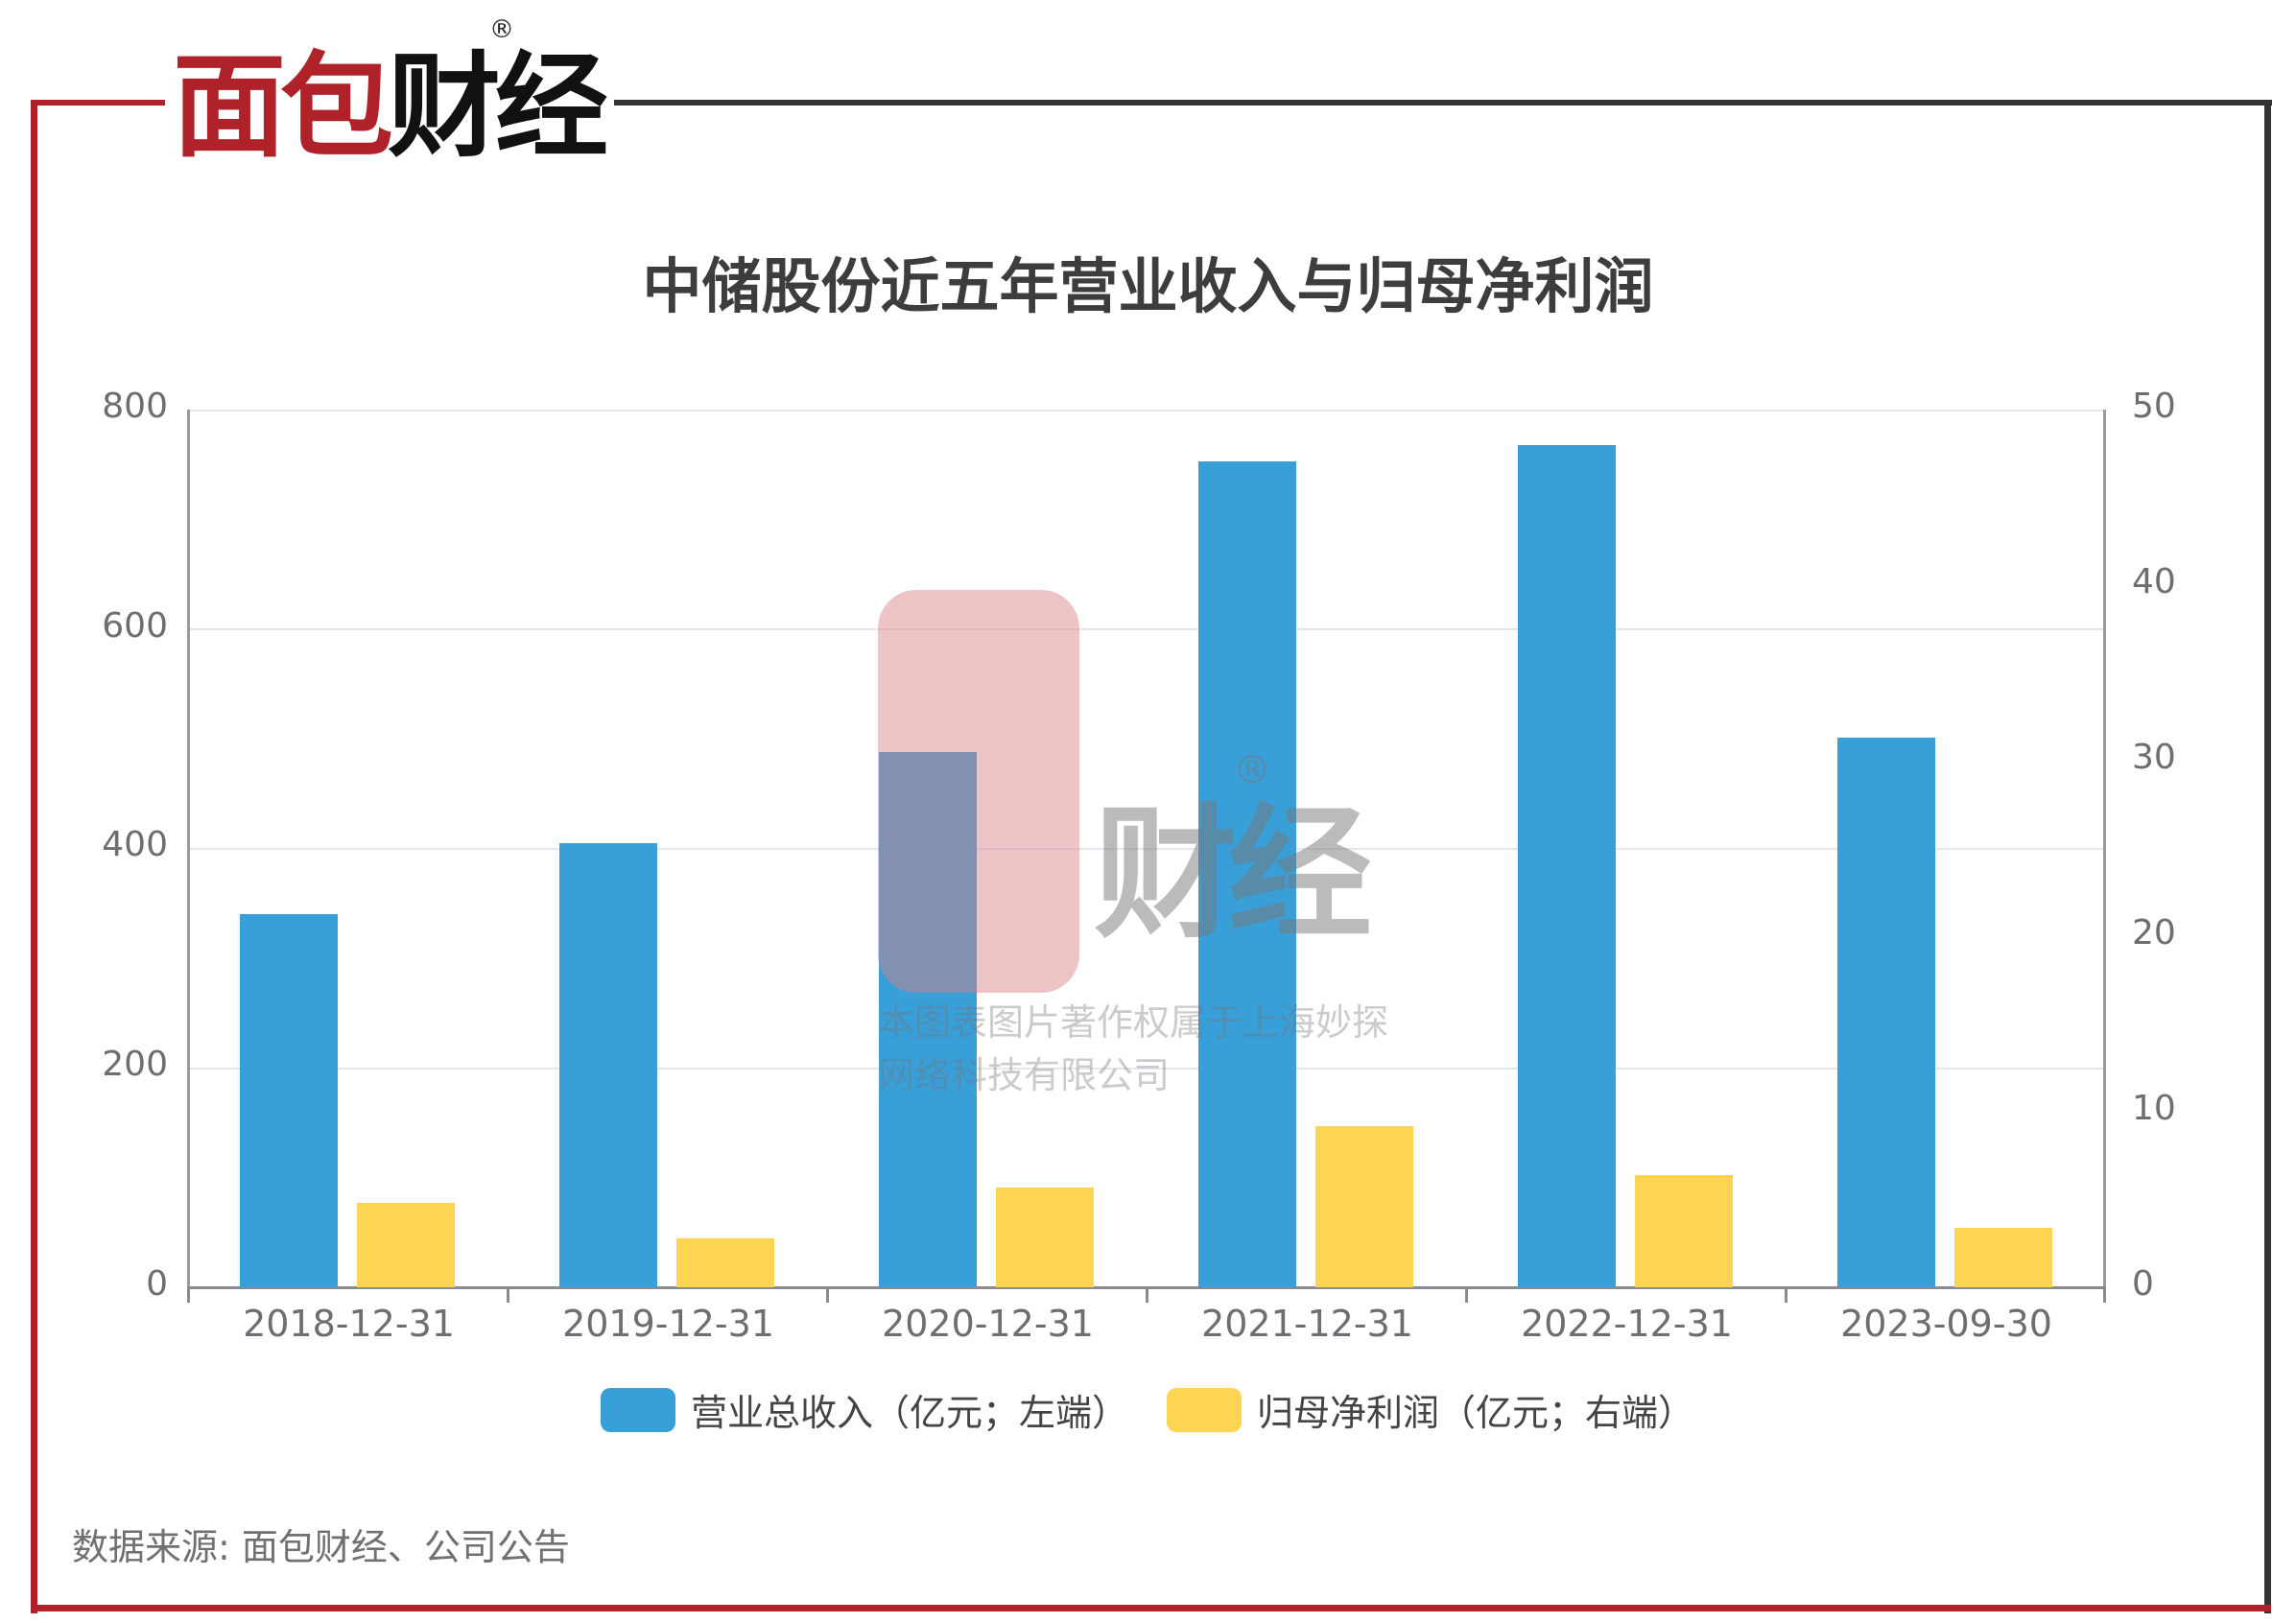 Image resolution: width=2296 pixels, height=1623 pixels. Describe the element at coordinates (2143, 1284) in the screenshot. I see `y-right-tick-label: 0` at that location.